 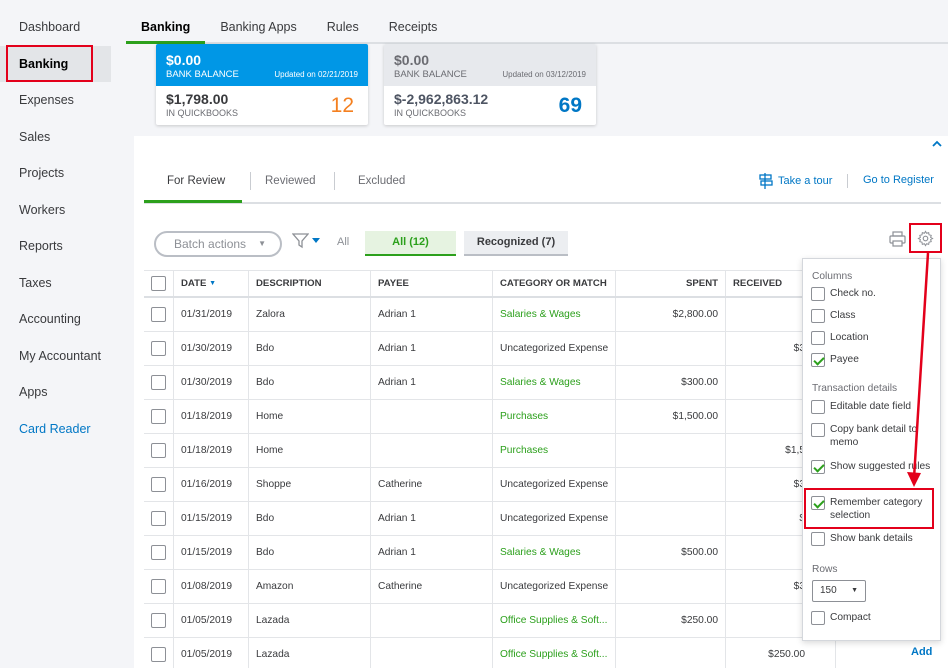 What do you see at coordinates (671, 653) in the screenshot?
I see `spent-cell` at bounding box center [671, 653].